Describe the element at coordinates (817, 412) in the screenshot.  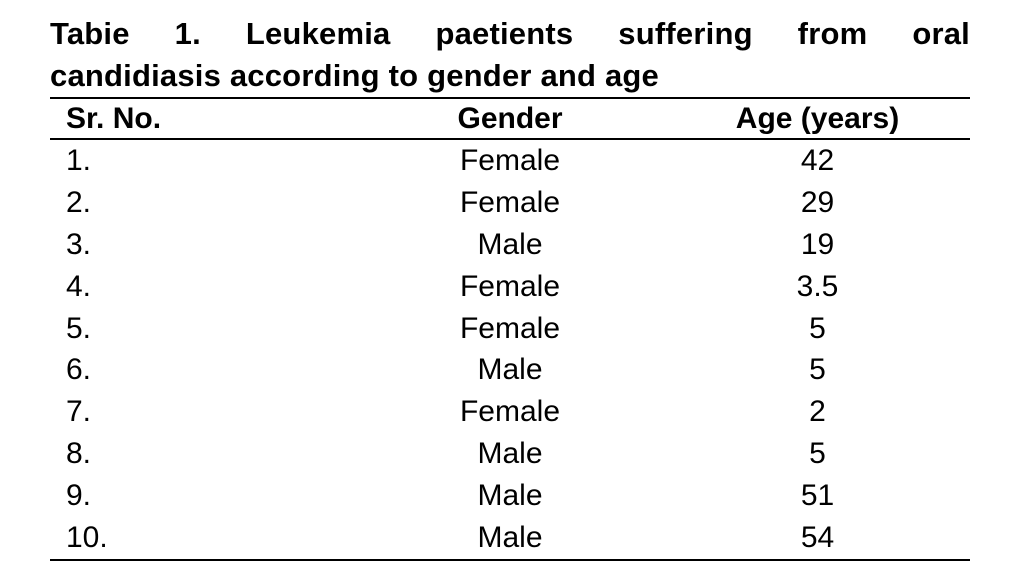
I see `cell-age: 2` at that location.